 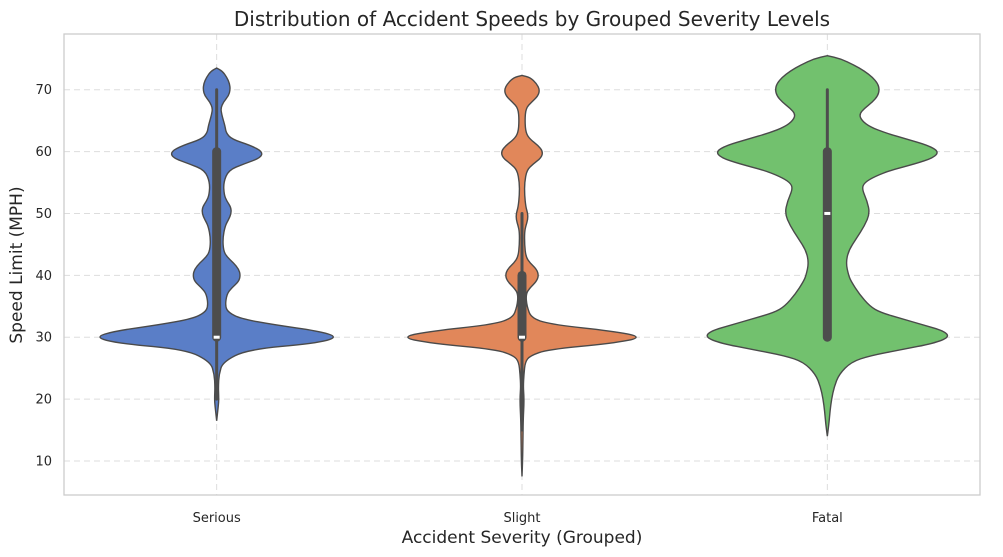 I want to click on y-tick-label: 60, so click(x=43, y=152).